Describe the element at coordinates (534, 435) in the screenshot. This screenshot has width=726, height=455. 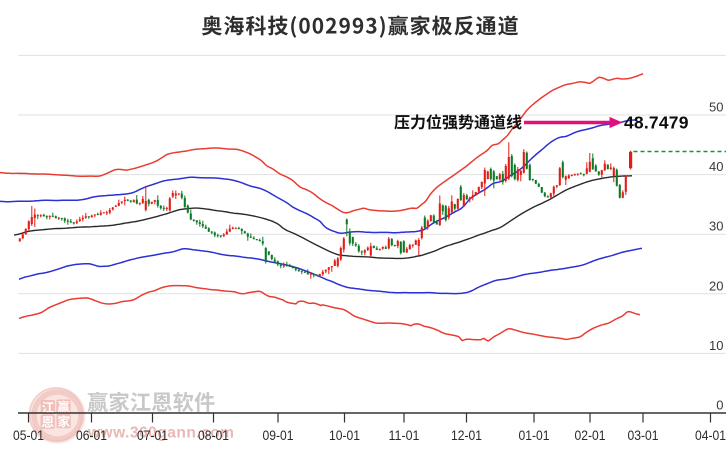
I see `svg-text: 01-01` at that location.